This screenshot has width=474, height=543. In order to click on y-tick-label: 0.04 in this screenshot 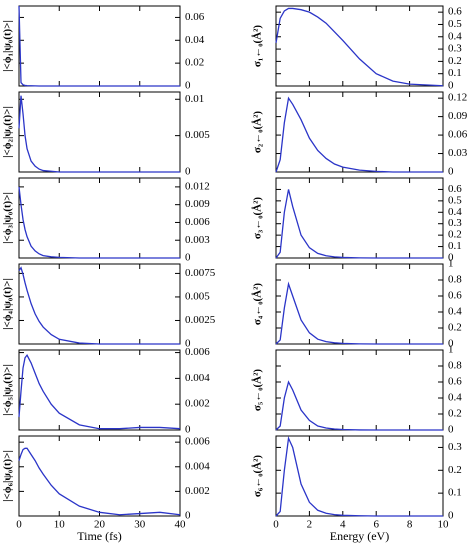, I will do `click(195, 40)`.